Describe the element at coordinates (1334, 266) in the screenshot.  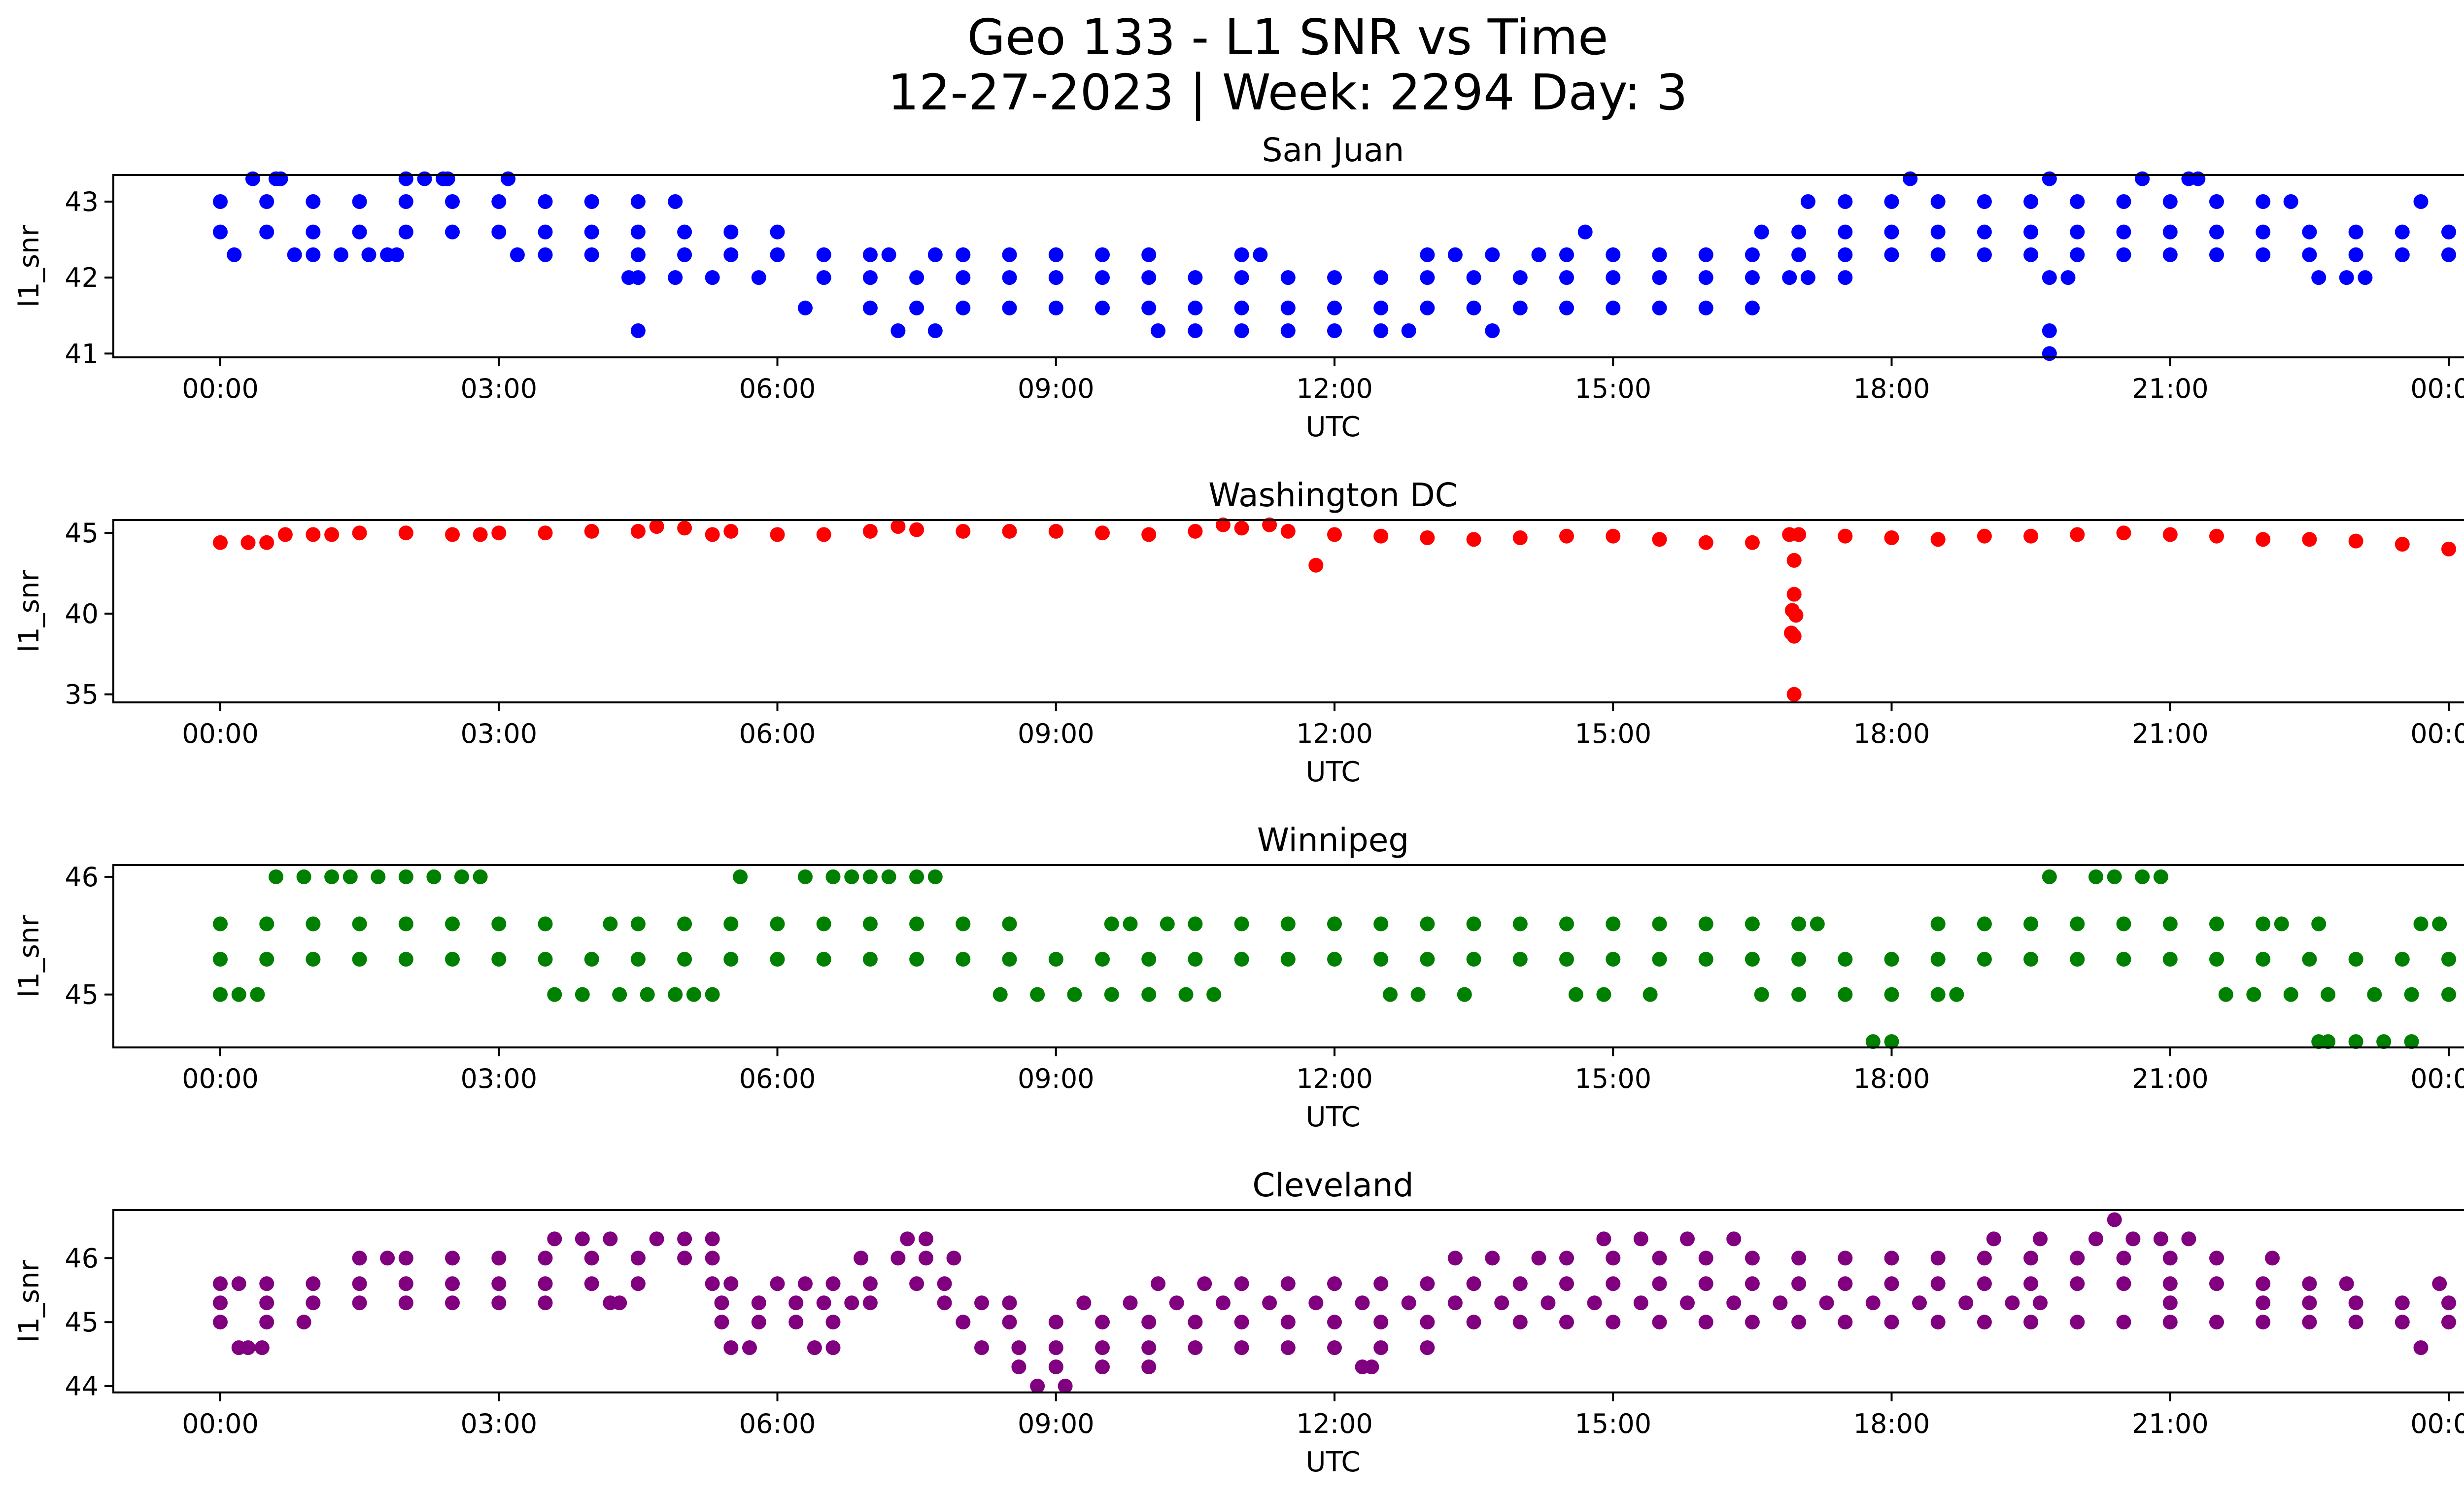
I see `data-points` at that location.